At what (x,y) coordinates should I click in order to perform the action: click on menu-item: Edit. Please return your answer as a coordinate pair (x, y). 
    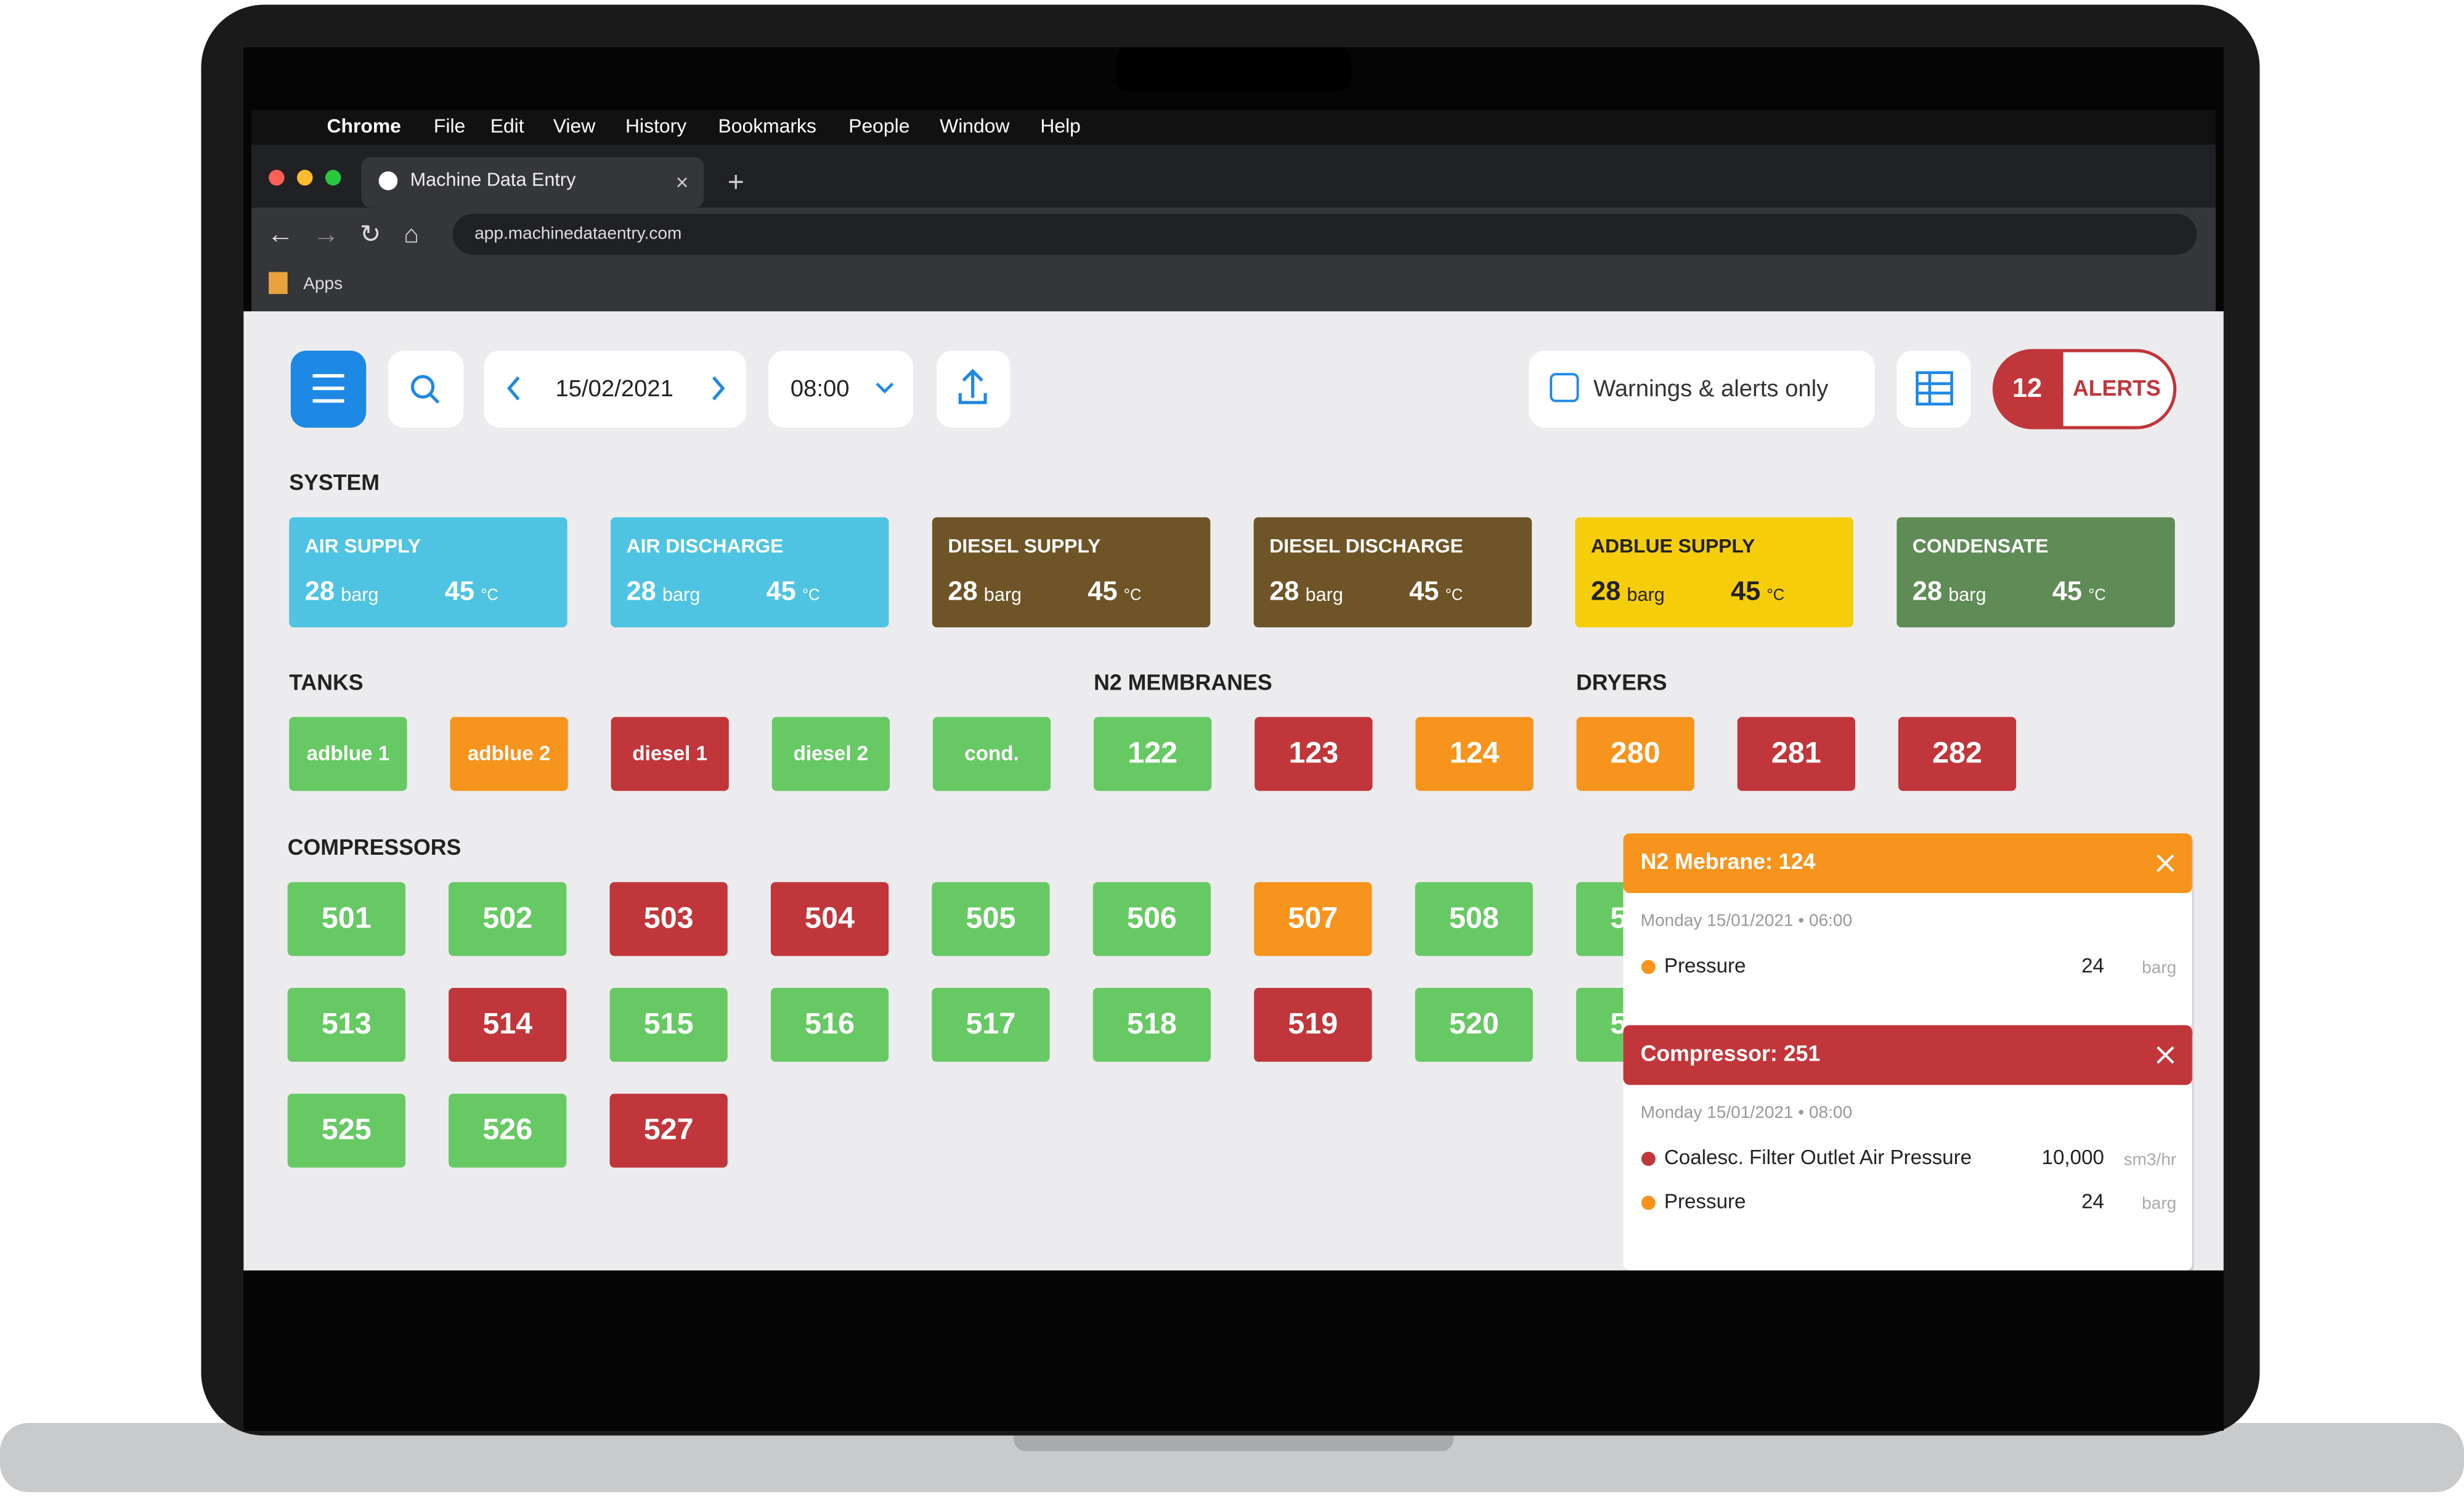
    Looking at the image, I should click on (507, 126).